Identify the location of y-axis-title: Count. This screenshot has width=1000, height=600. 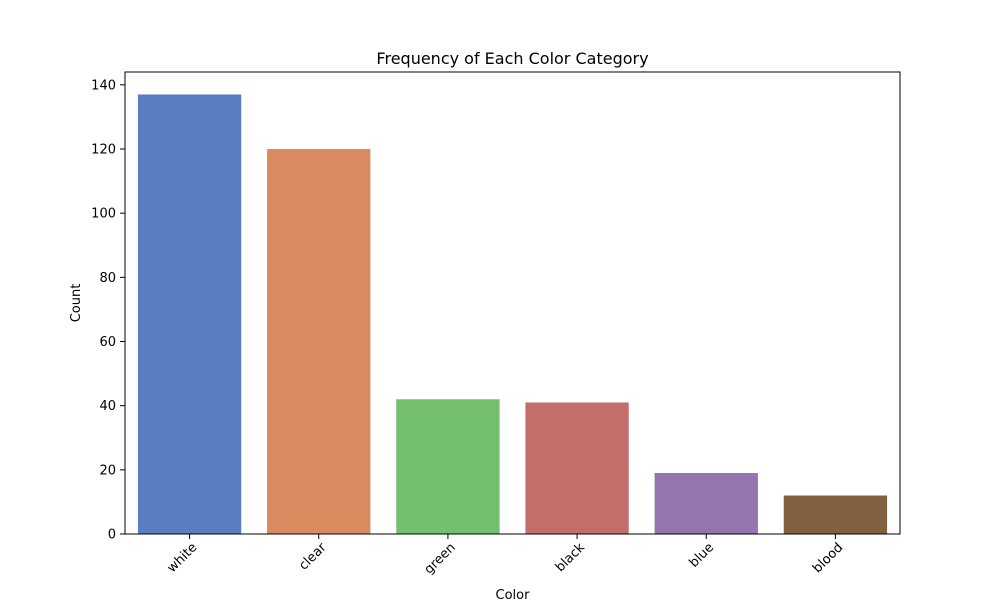
(76, 303).